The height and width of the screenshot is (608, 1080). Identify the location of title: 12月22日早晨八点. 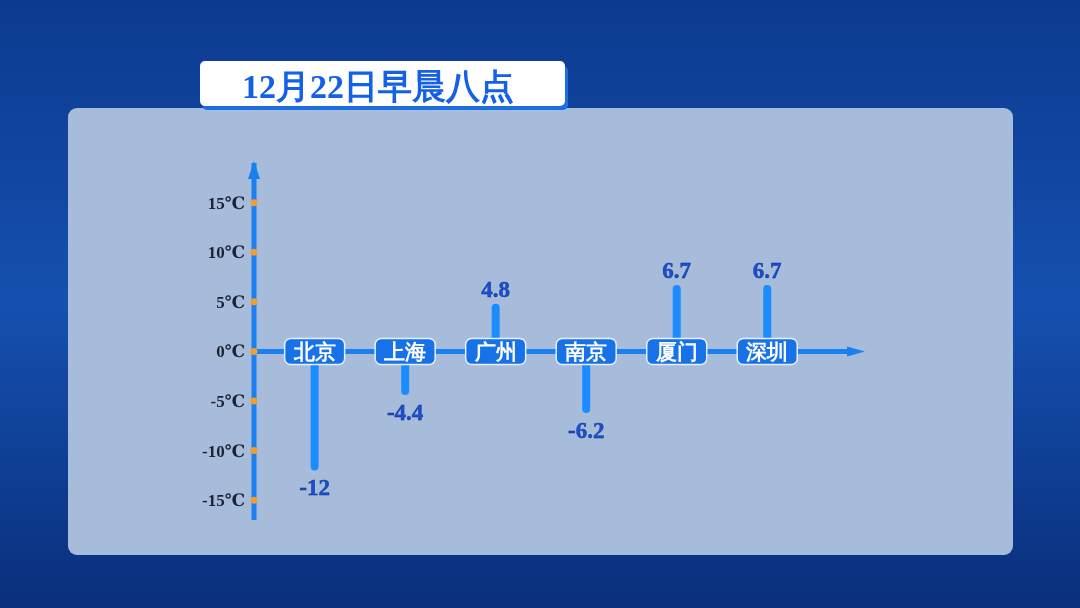
(378, 86).